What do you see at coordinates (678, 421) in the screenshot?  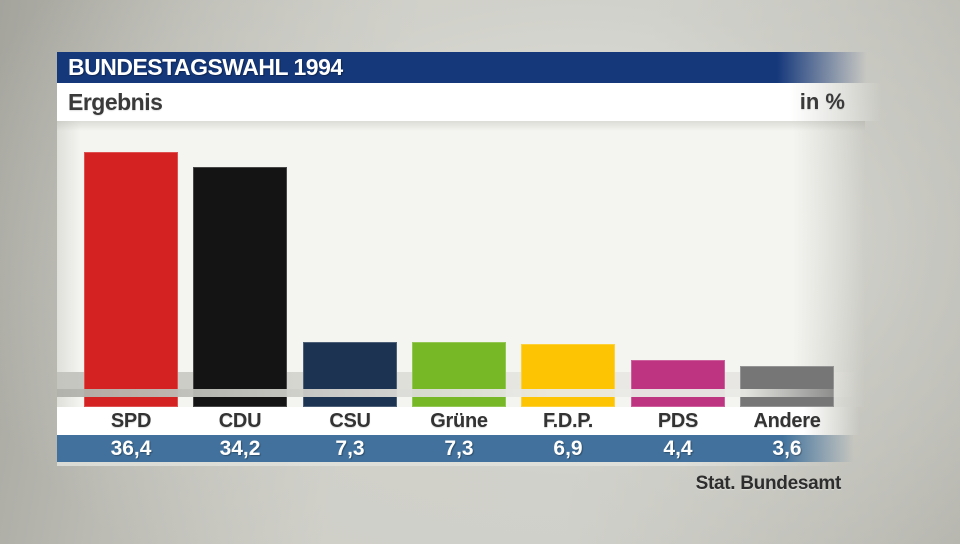 I see `bar-label-pds: PDS` at bounding box center [678, 421].